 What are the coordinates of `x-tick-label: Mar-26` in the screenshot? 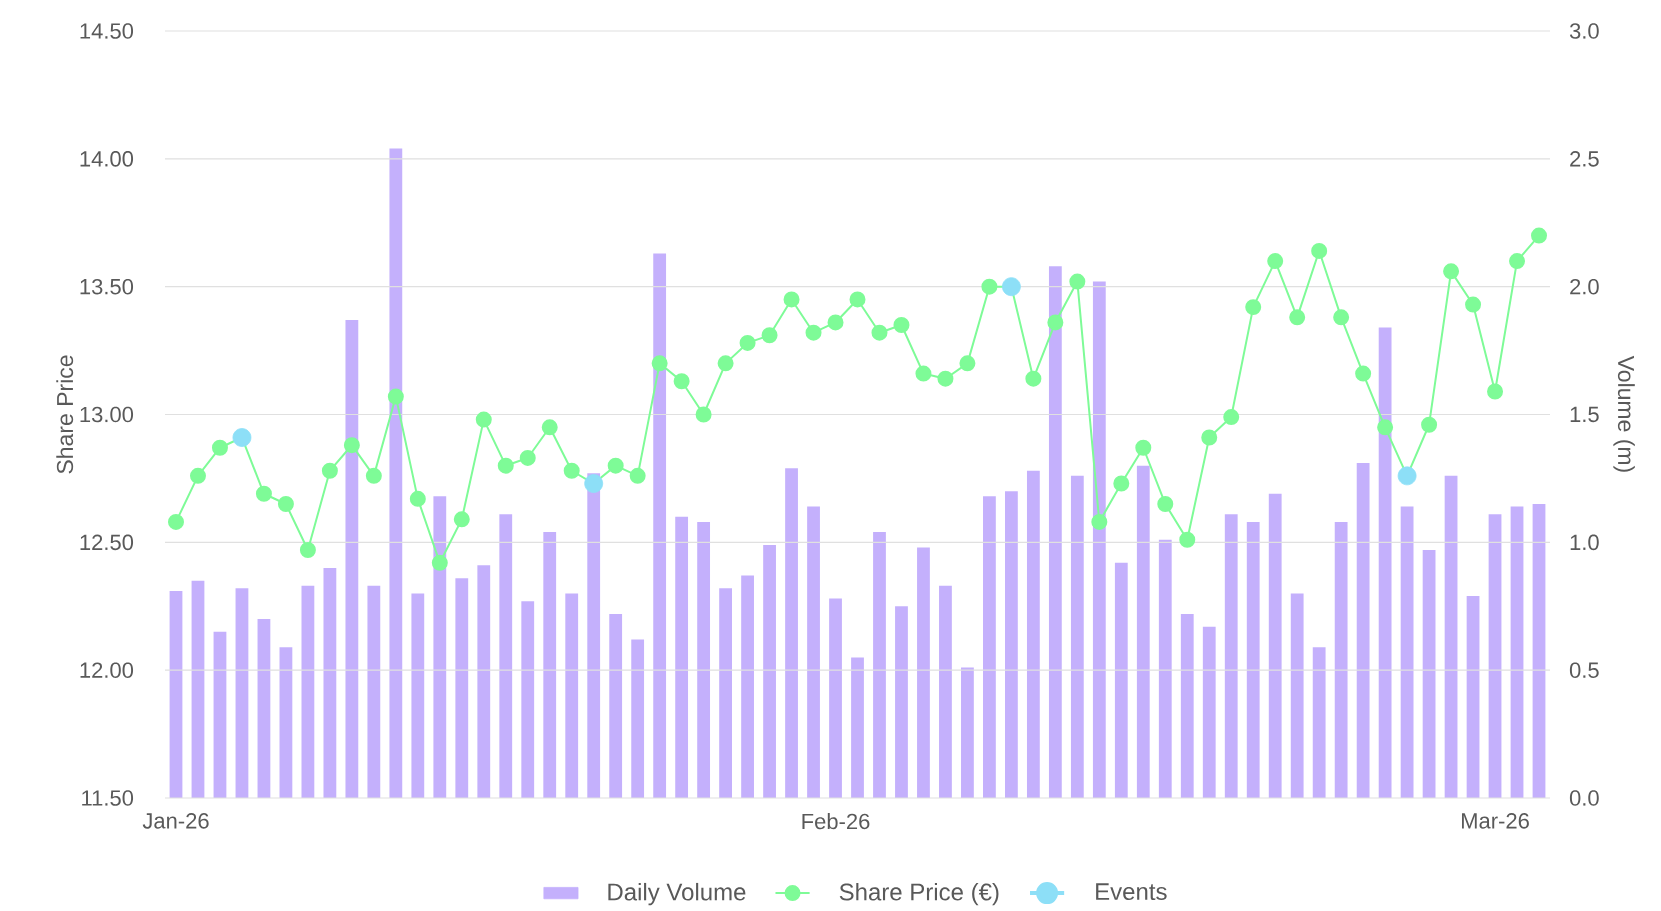 It's located at (1495, 820).